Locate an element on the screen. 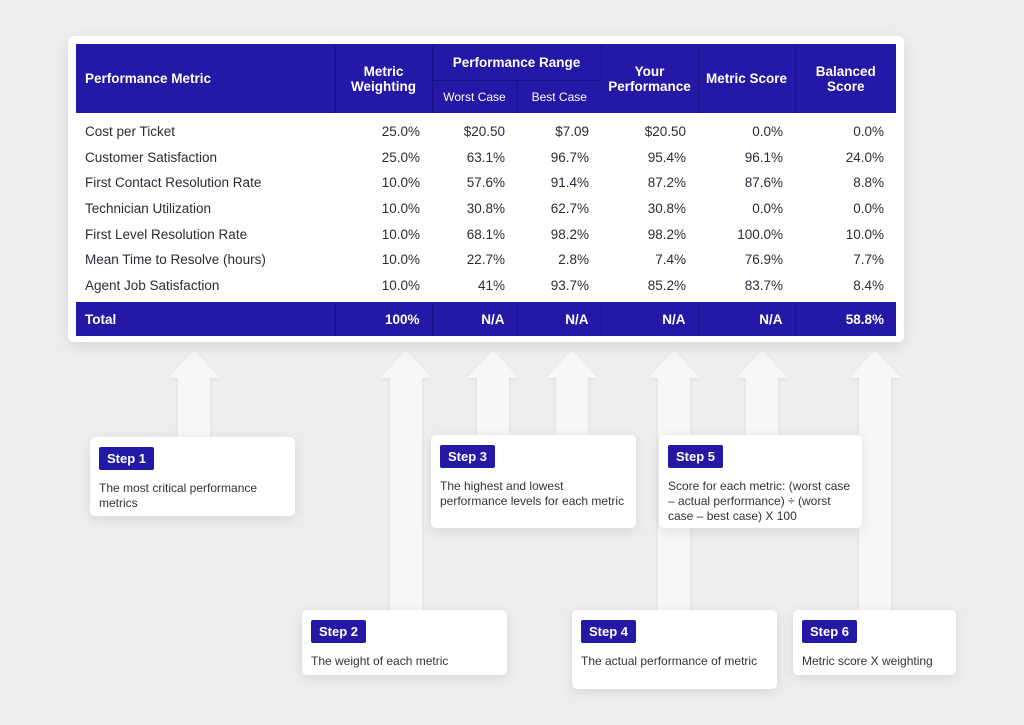 This screenshot has width=1024, height=725. step-3-badge: Step 3 is located at coordinates (468, 456).